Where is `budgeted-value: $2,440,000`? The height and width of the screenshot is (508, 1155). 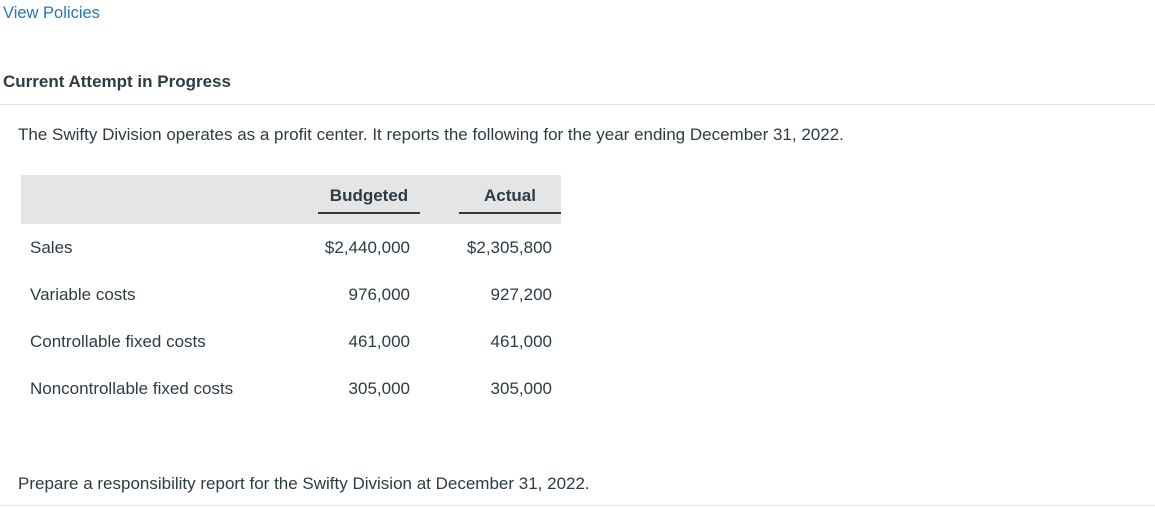
budgeted-value: $2,440,000 is located at coordinates (367, 247).